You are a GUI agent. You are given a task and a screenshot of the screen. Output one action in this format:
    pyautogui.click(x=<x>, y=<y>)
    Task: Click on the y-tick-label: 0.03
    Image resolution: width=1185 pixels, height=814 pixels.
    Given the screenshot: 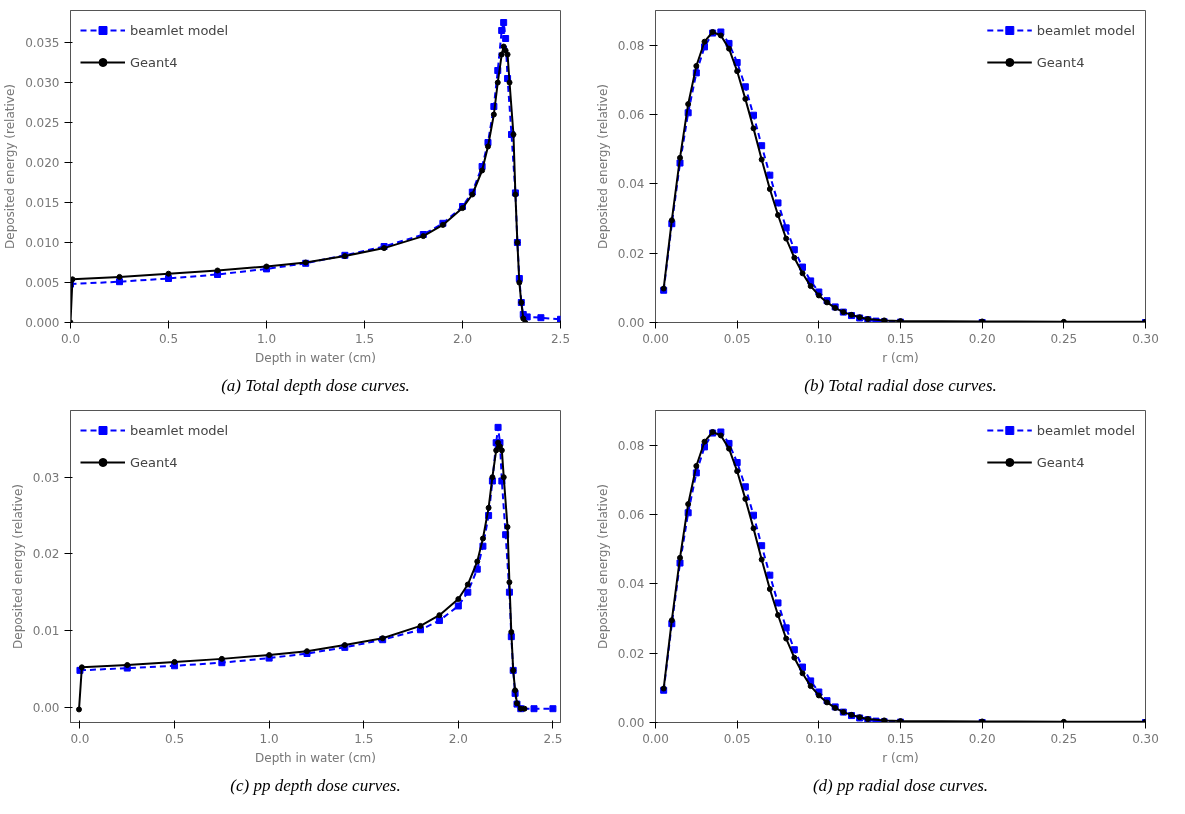 What is the action you would take?
    pyautogui.click(x=46, y=477)
    